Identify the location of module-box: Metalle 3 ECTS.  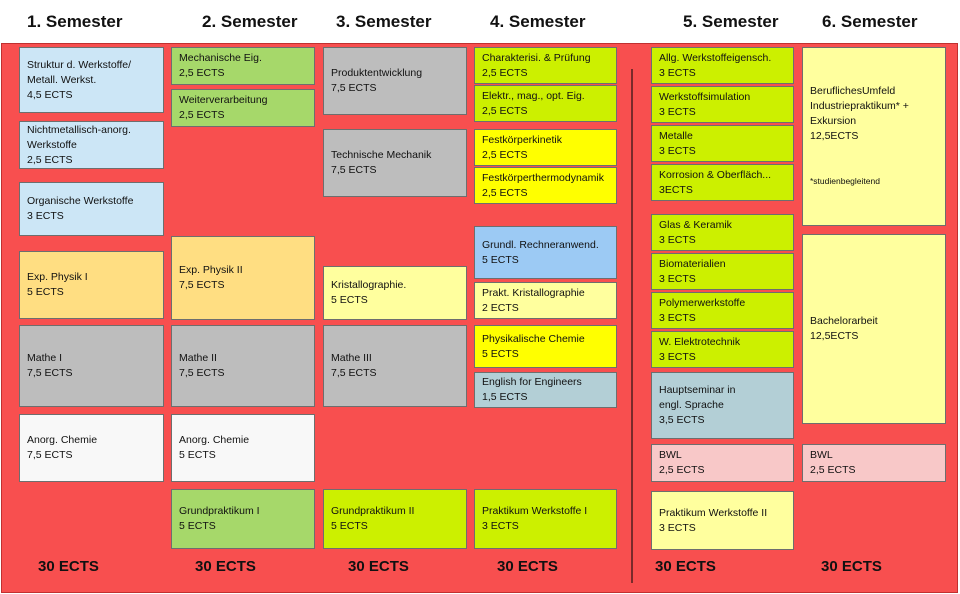
(722, 143).